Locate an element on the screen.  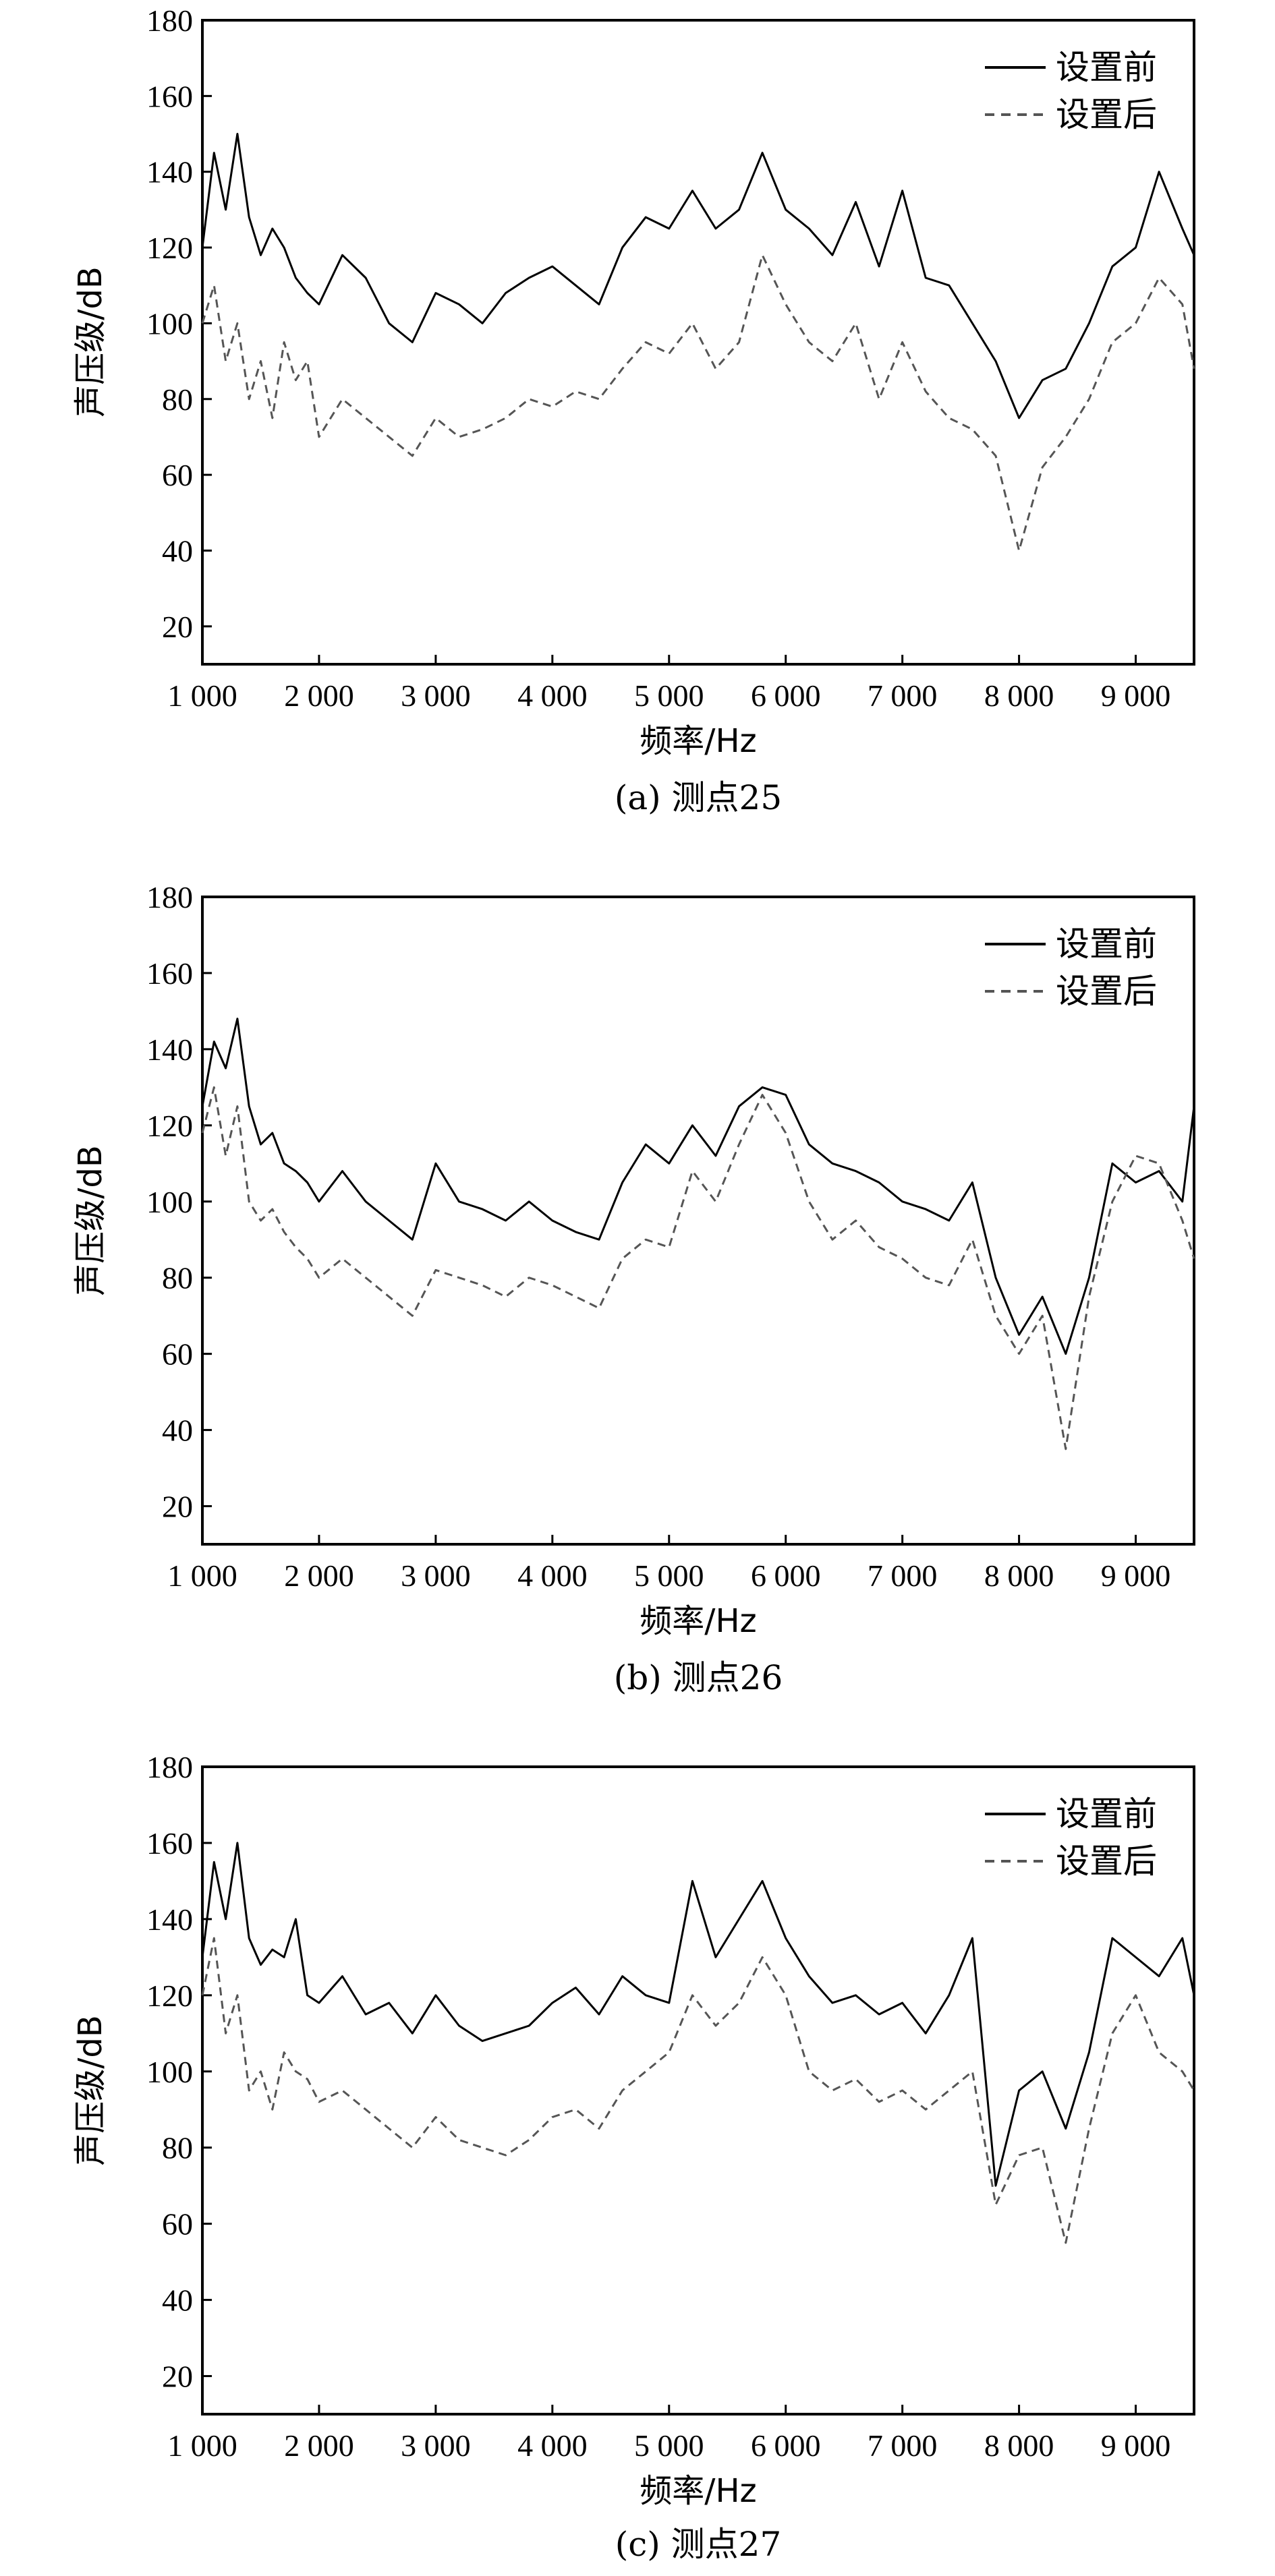
panel-caption: (c) 测点27 is located at coordinates (699, 2544).